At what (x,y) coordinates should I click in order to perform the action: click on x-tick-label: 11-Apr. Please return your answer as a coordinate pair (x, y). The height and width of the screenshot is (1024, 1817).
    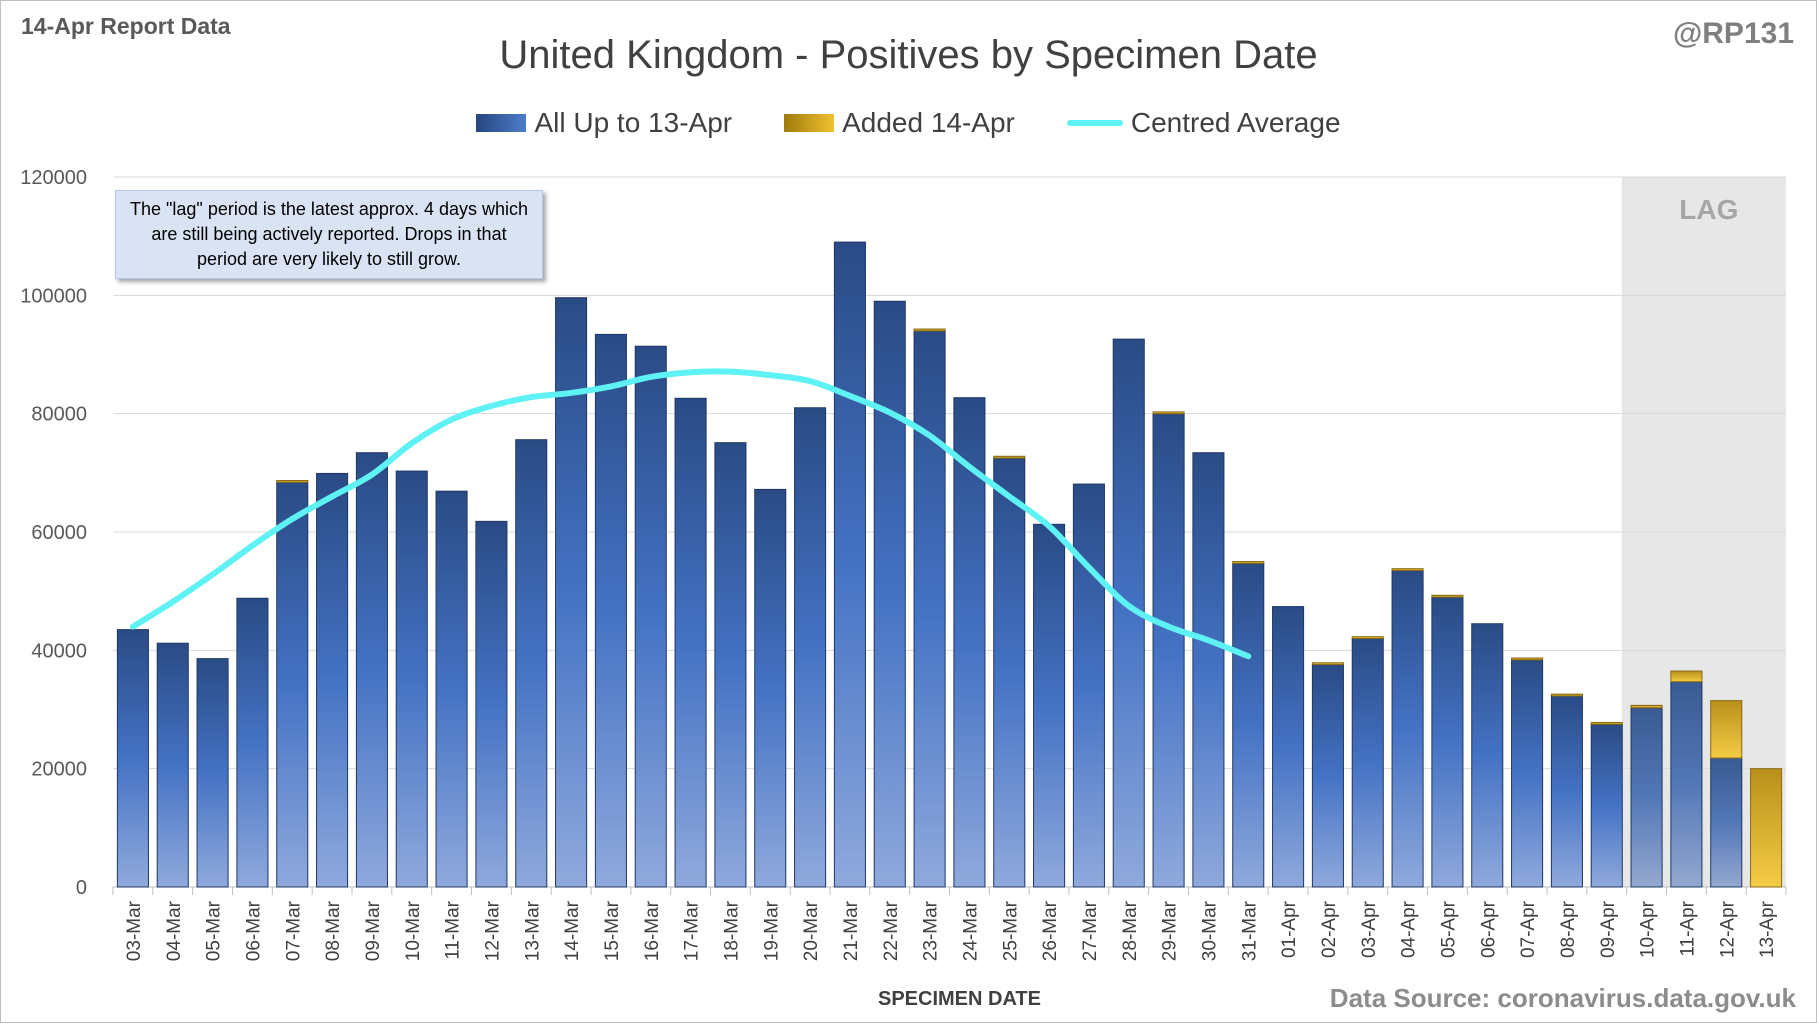
    Looking at the image, I should click on (1687, 928).